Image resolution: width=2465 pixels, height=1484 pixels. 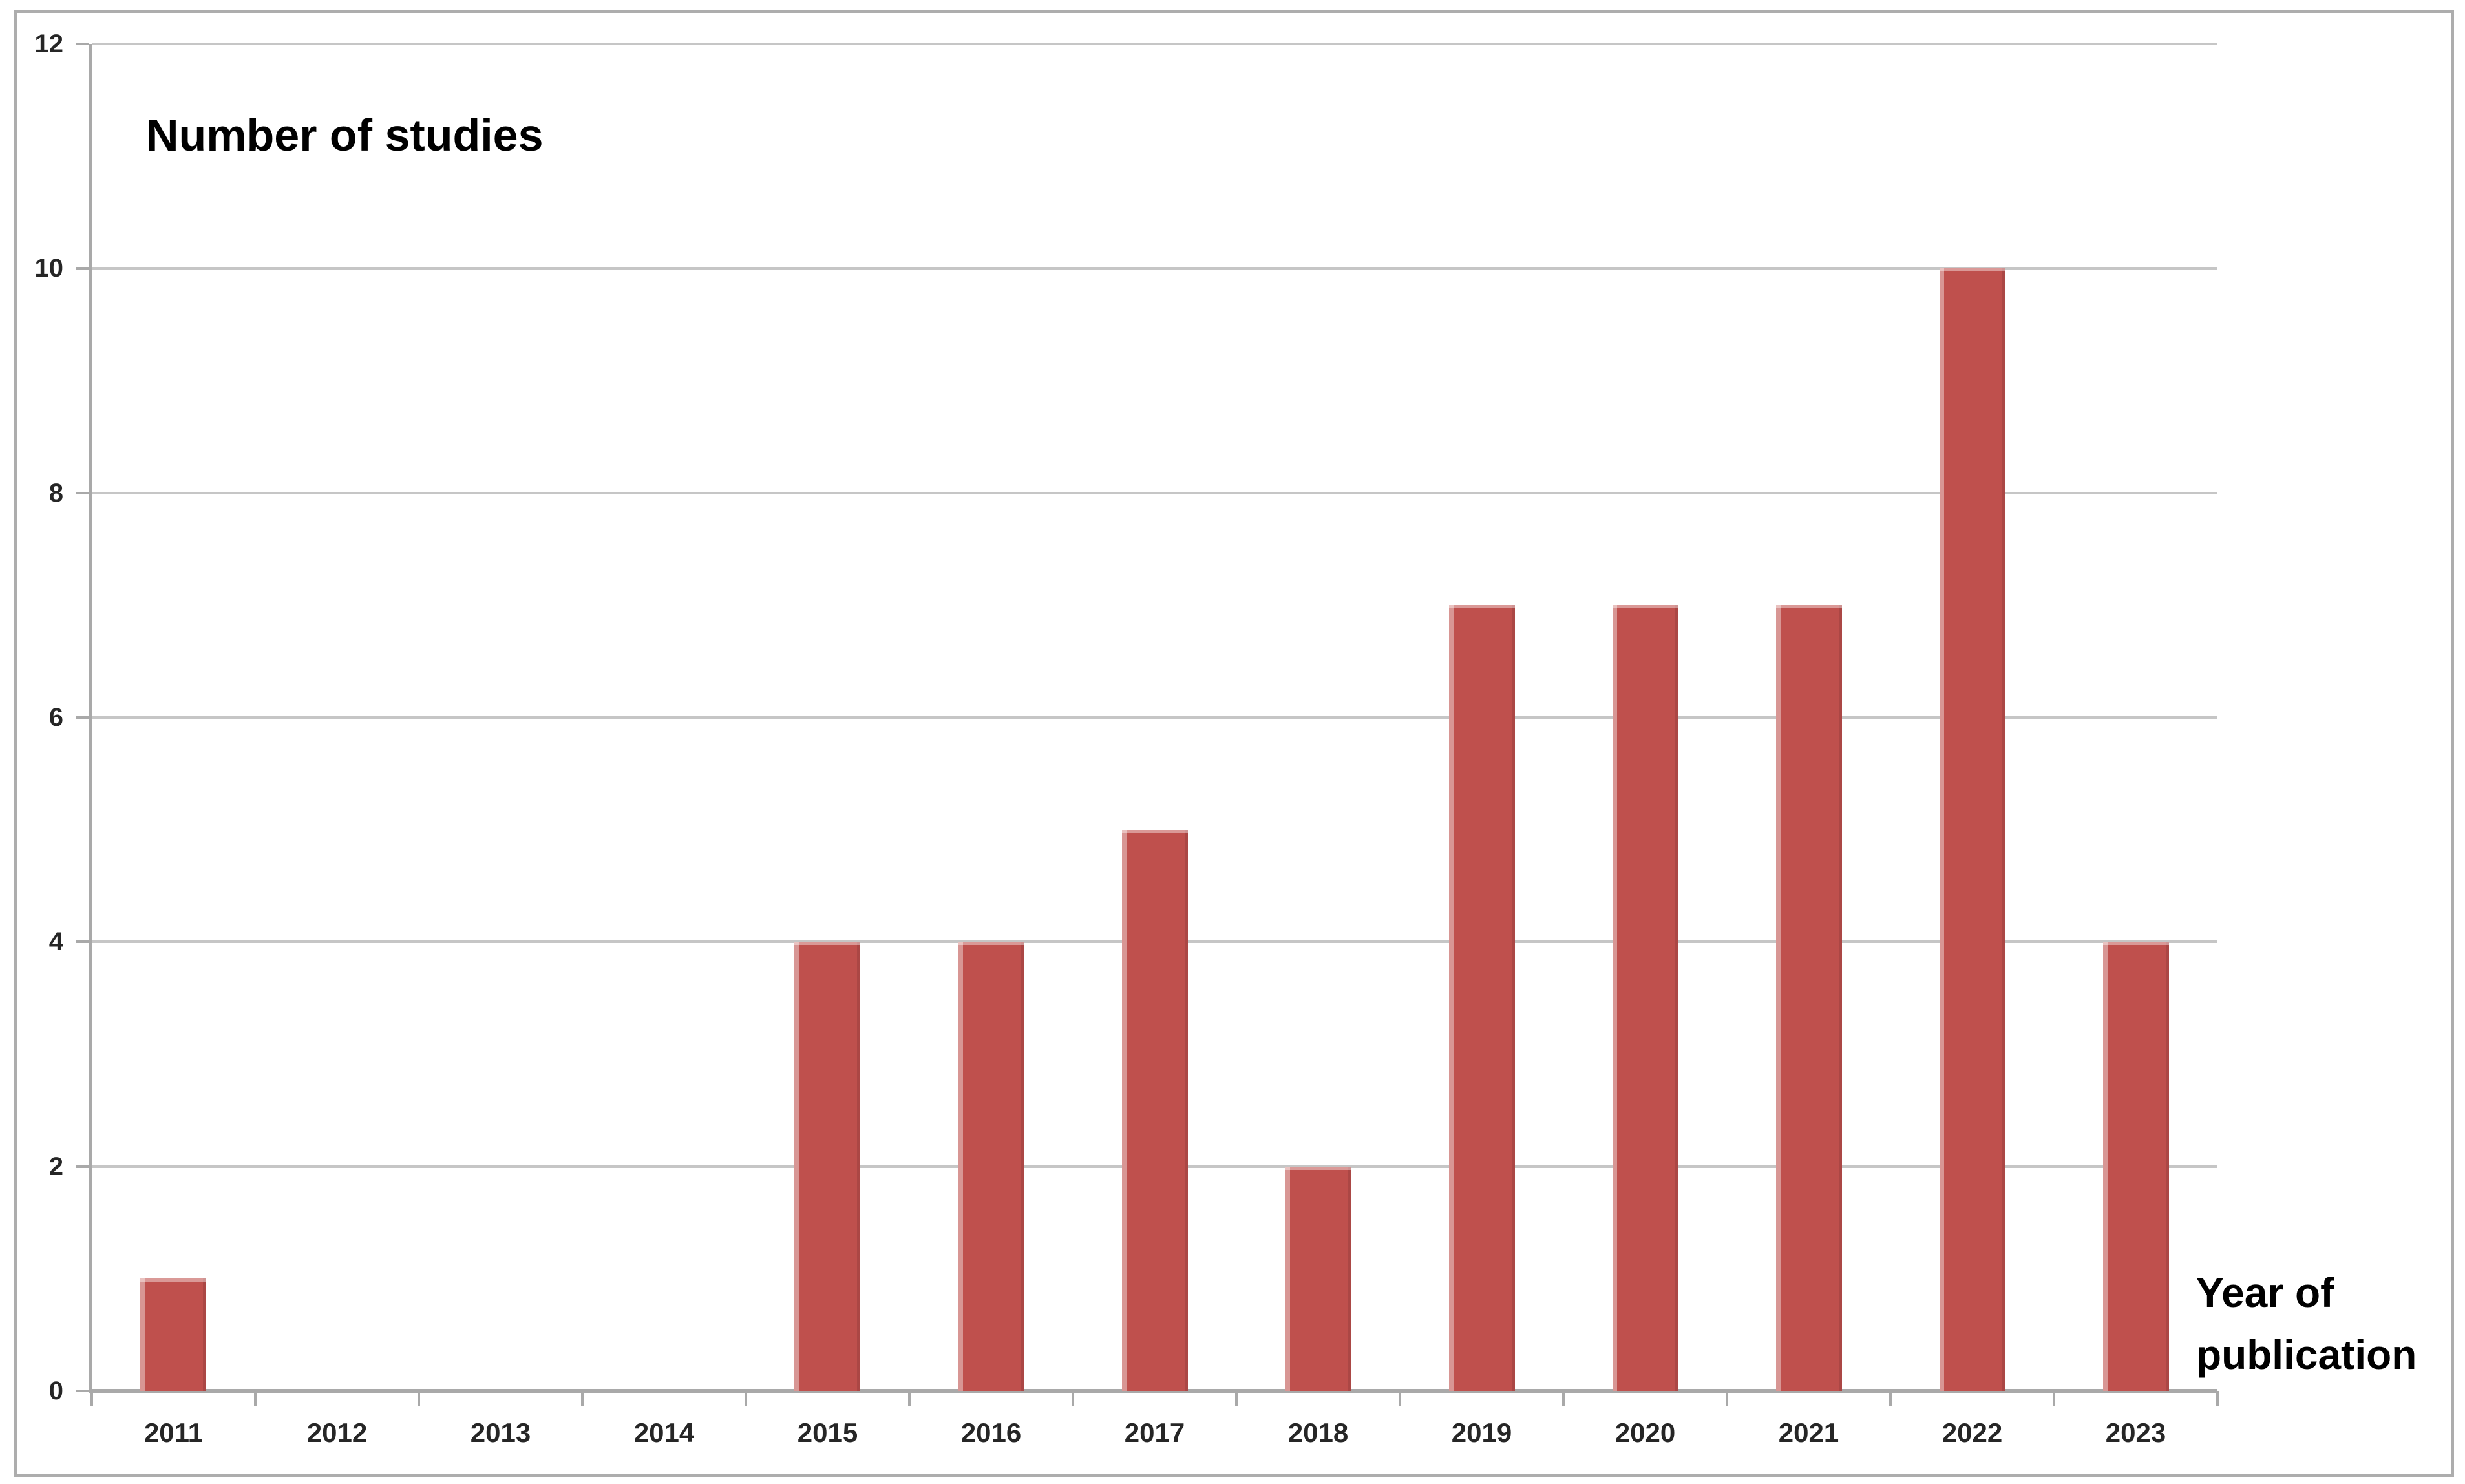 I want to click on y-axis-tick-label: 2, so click(x=55, y=1167).